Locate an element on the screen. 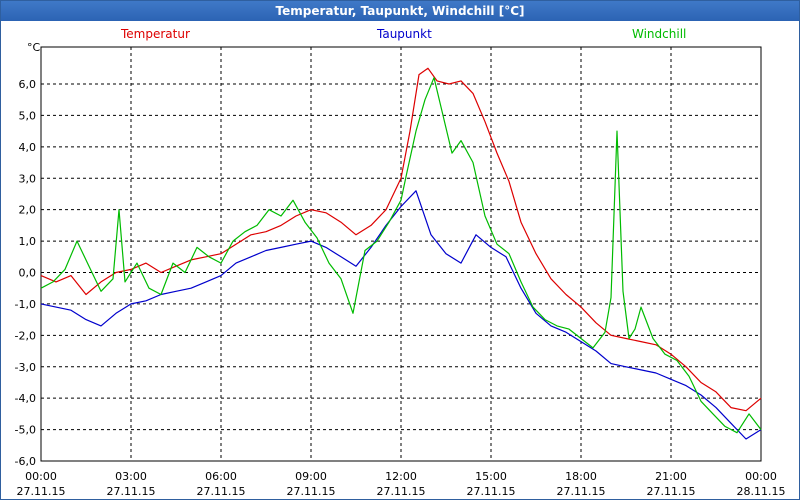 The width and height of the screenshot is (800, 501). y-tick-label: 6,0 is located at coordinates (28, 84).